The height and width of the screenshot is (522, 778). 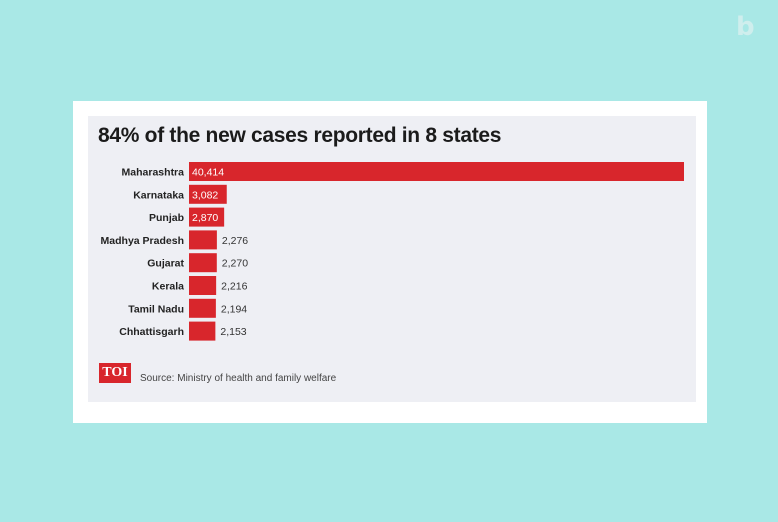 I want to click on value-label: 2,194, so click(x=234, y=309).